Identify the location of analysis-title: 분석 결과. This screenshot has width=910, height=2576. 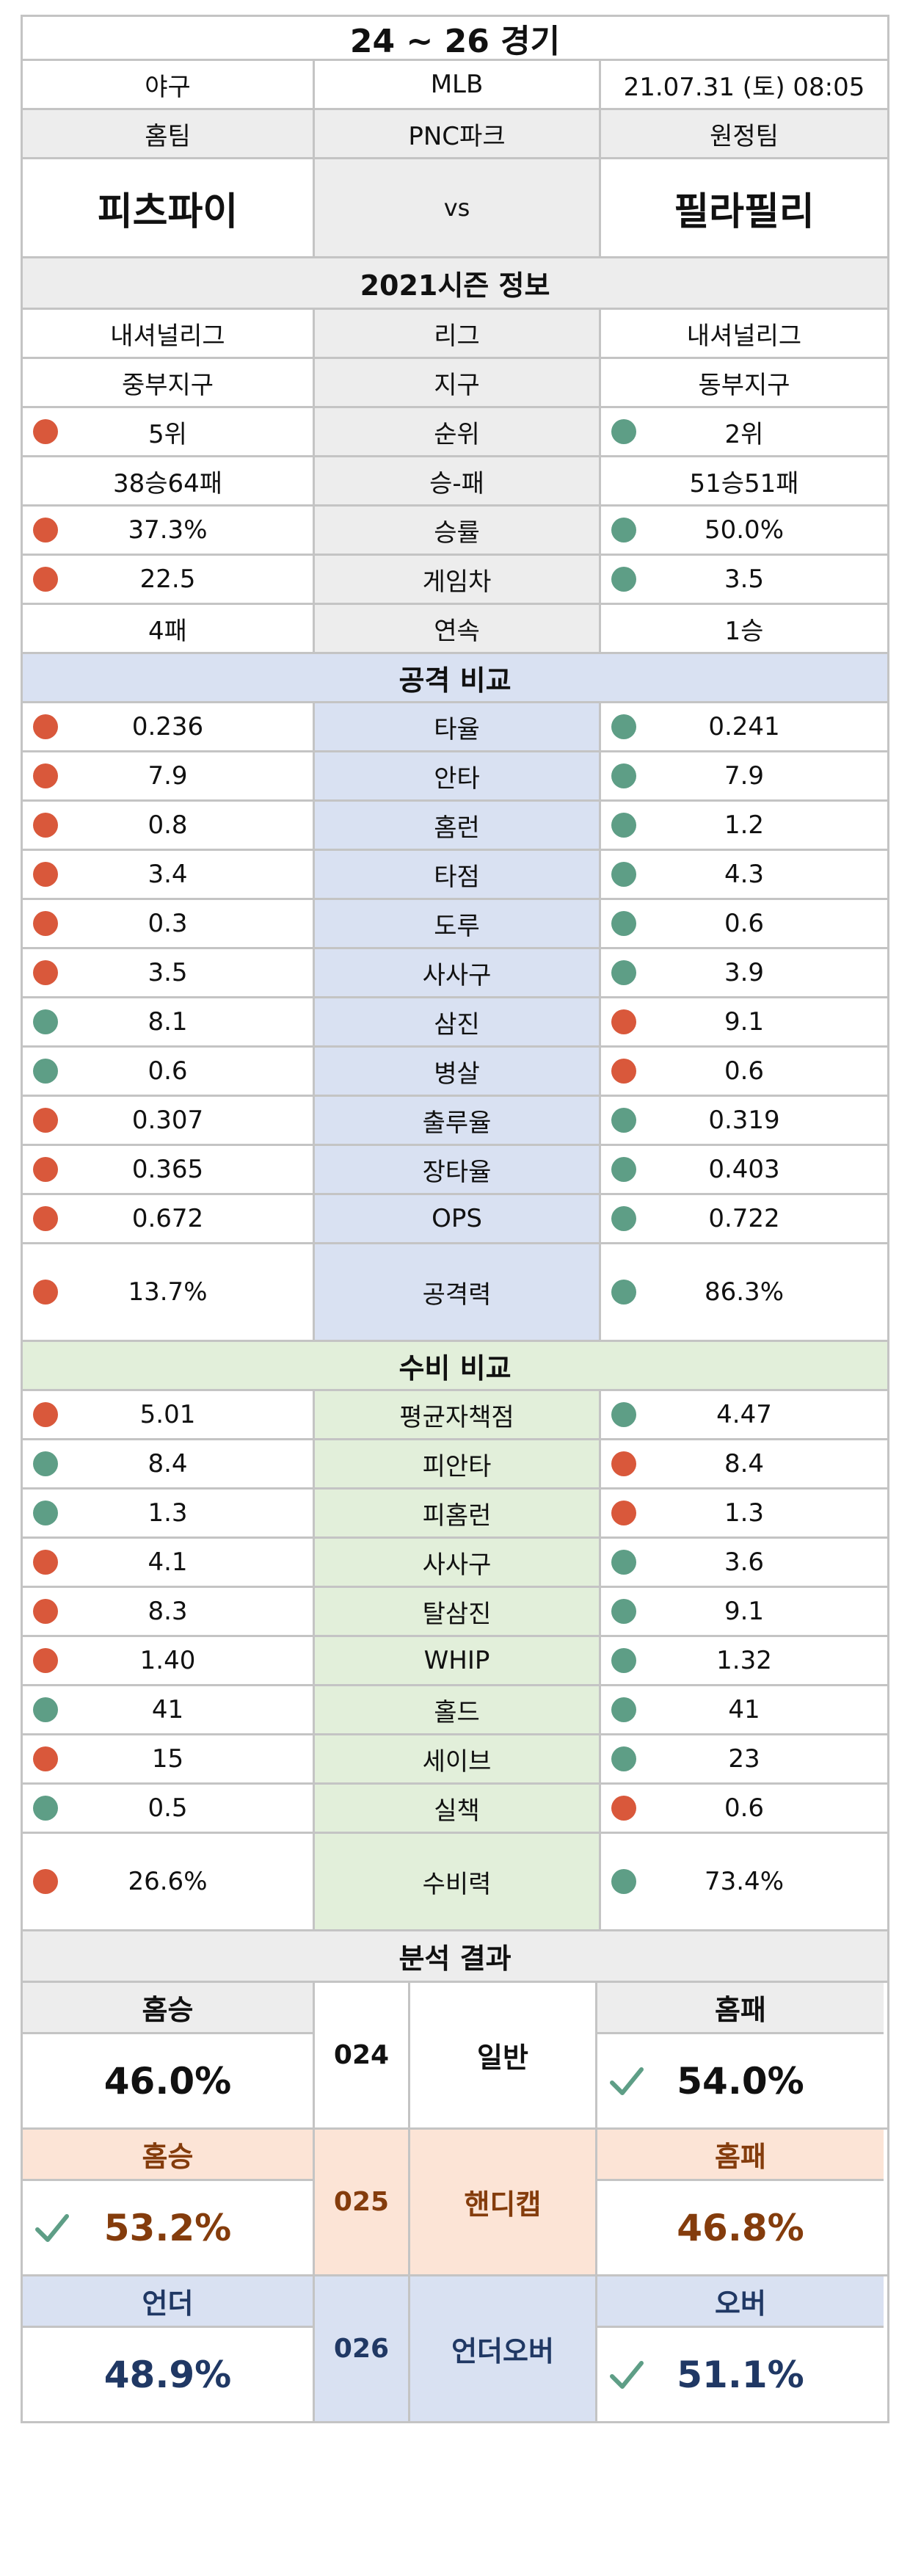
(455, 1958).